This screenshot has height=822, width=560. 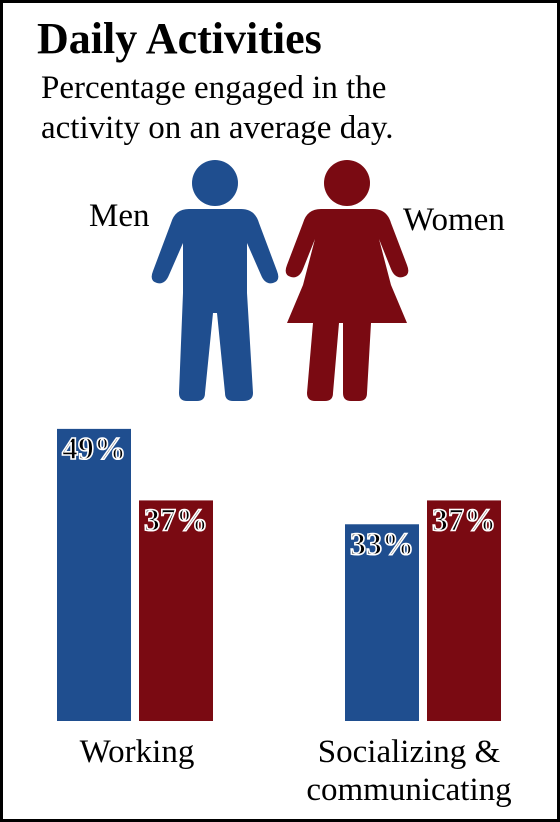 What do you see at coordinates (94, 448) in the screenshot?
I see `bar-label-working-men: 49%` at bounding box center [94, 448].